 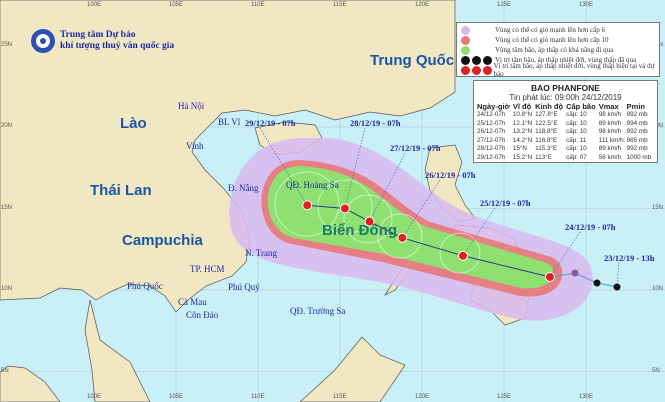 What do you see at coordinates (491, 148) in the screenshot?
I see `table-cell: 28/12-07h` at bounding box center [491, 148].